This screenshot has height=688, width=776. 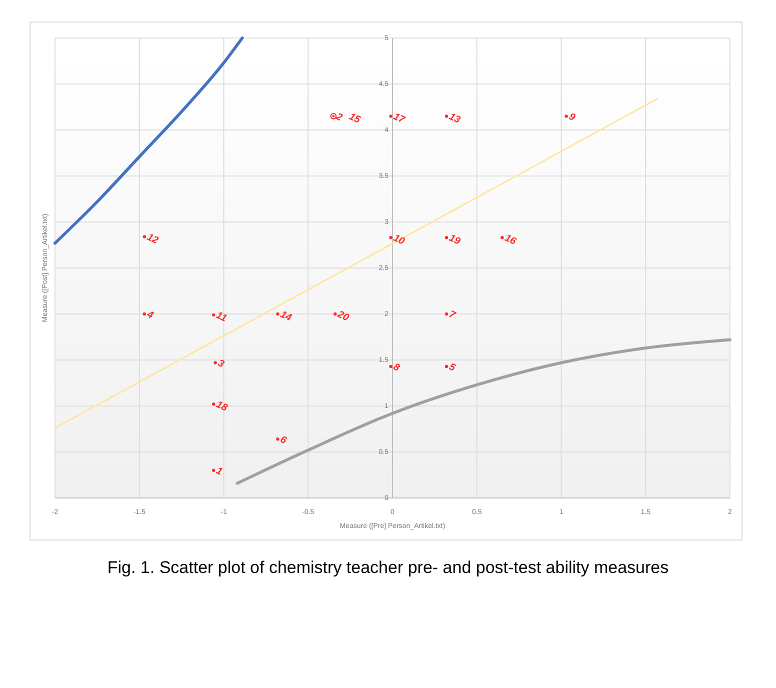 I want to click on text: 3, so click(x=221, y=364).